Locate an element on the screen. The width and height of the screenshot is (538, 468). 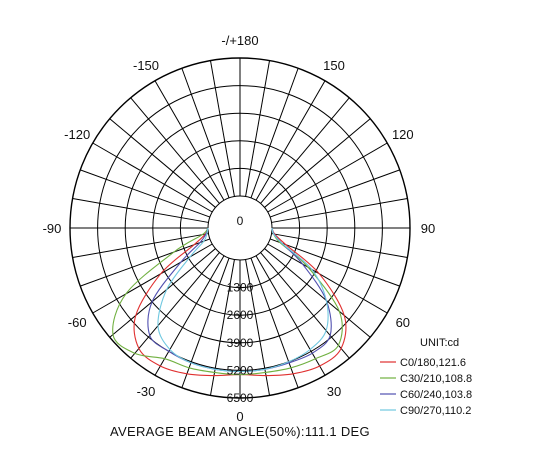
intensity-curves is located at coordinates (229, 302).